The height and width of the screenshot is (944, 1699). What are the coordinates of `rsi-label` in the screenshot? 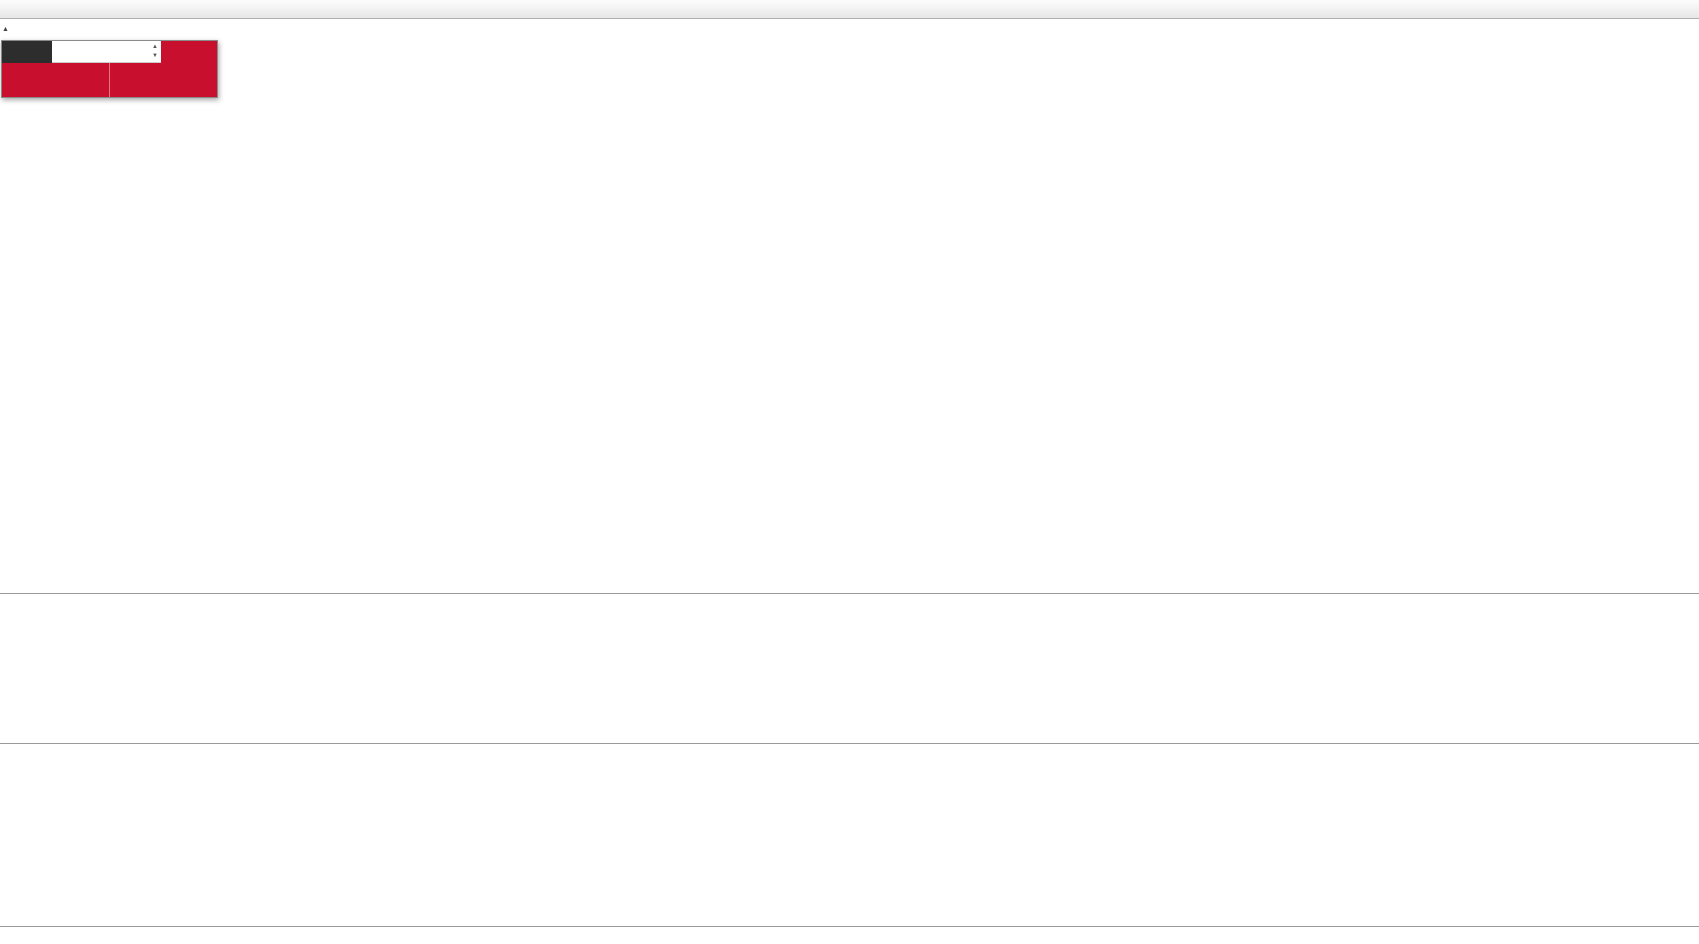 It's located at (5, 752).